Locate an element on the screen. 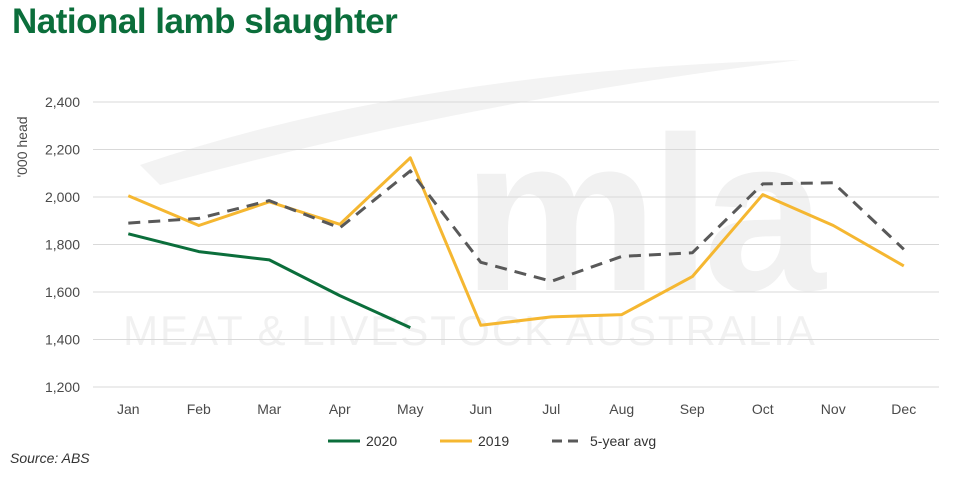 This screenshot has width=977, height=499. x-tick-label: Jun is located at coordinates (480, 409).